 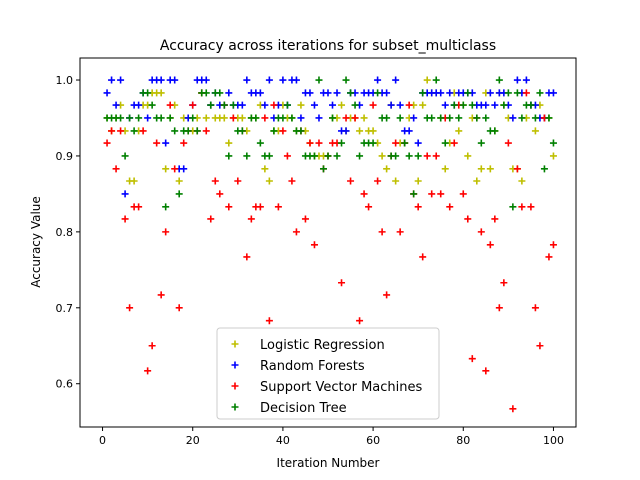 I want to click on y-tick-label: 0.8, so click(x=65, y=232).